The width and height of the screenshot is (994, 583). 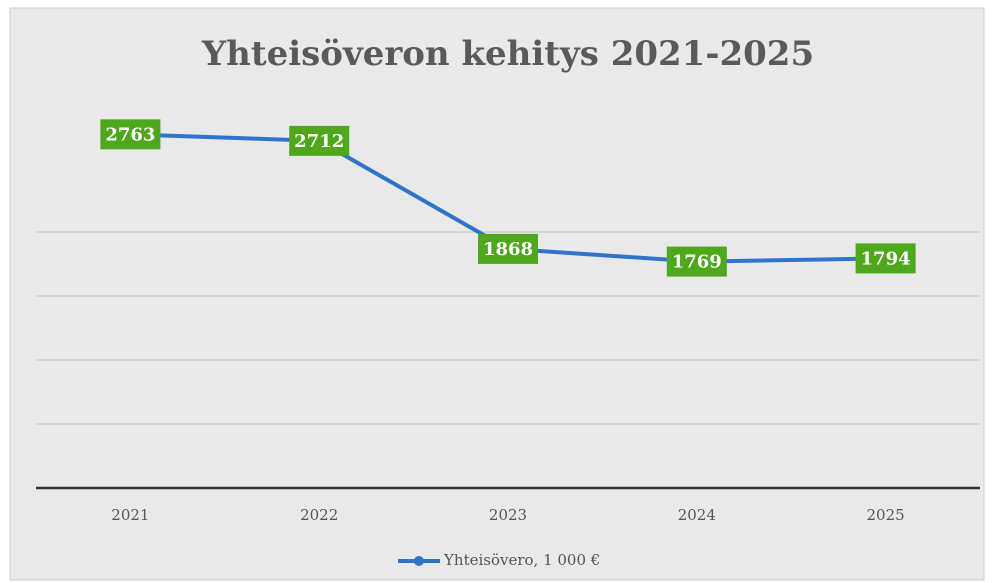 What do you see at coordinates (508, 515) in the screenshot?
I see `x-tick-label: 2023` at bounding box center [508, 515].